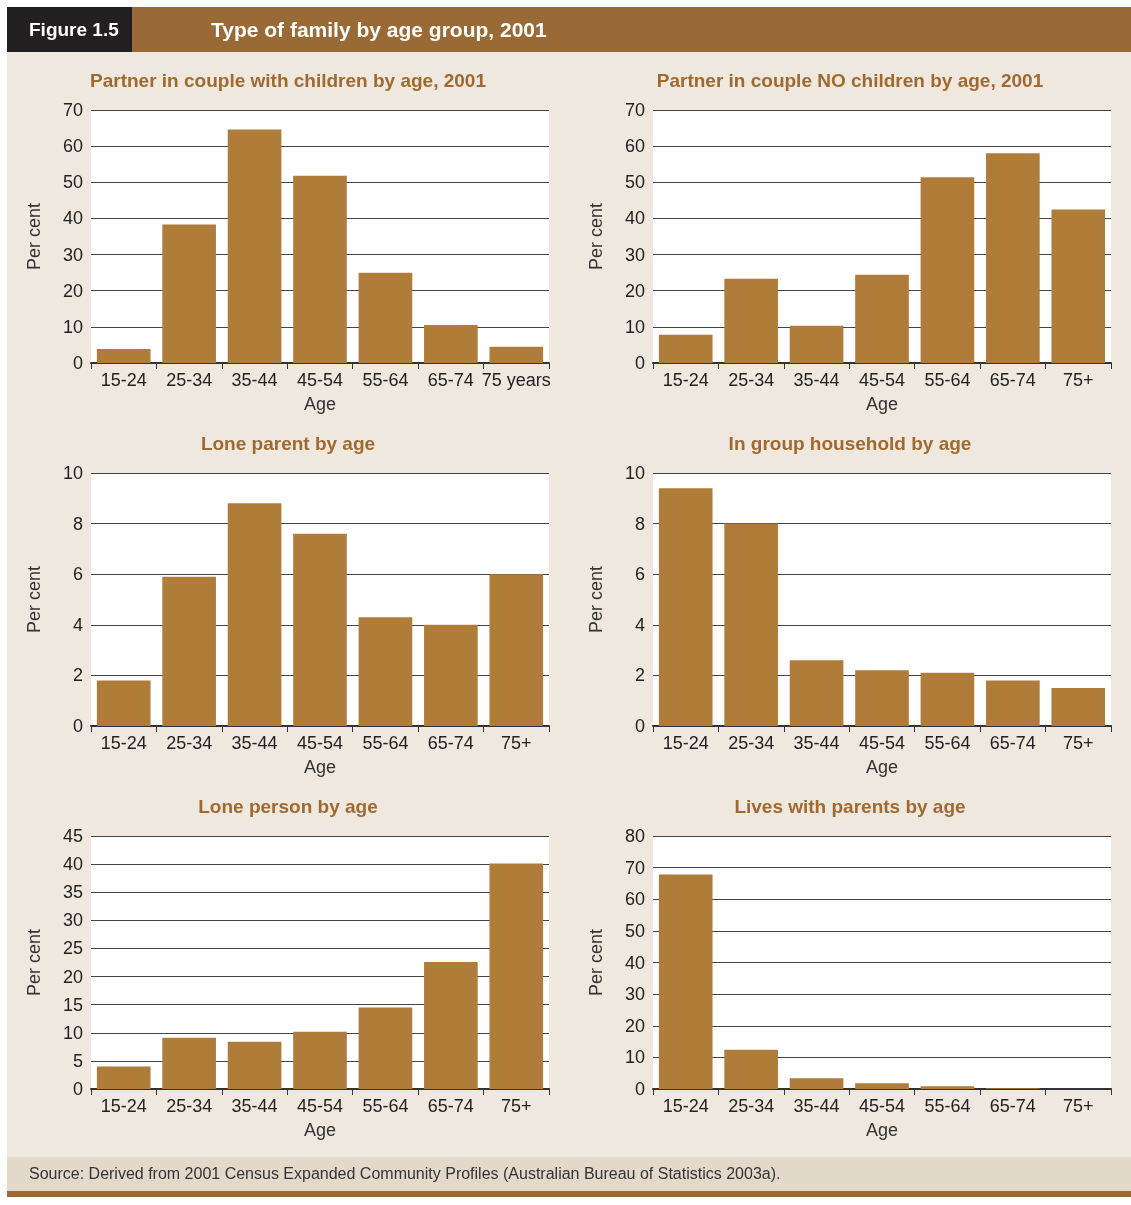 The image size is (1131, 1205). Describe the element at coordinates (69, 29) in the screenshot. I see `text: Figure 1.5` at that location.